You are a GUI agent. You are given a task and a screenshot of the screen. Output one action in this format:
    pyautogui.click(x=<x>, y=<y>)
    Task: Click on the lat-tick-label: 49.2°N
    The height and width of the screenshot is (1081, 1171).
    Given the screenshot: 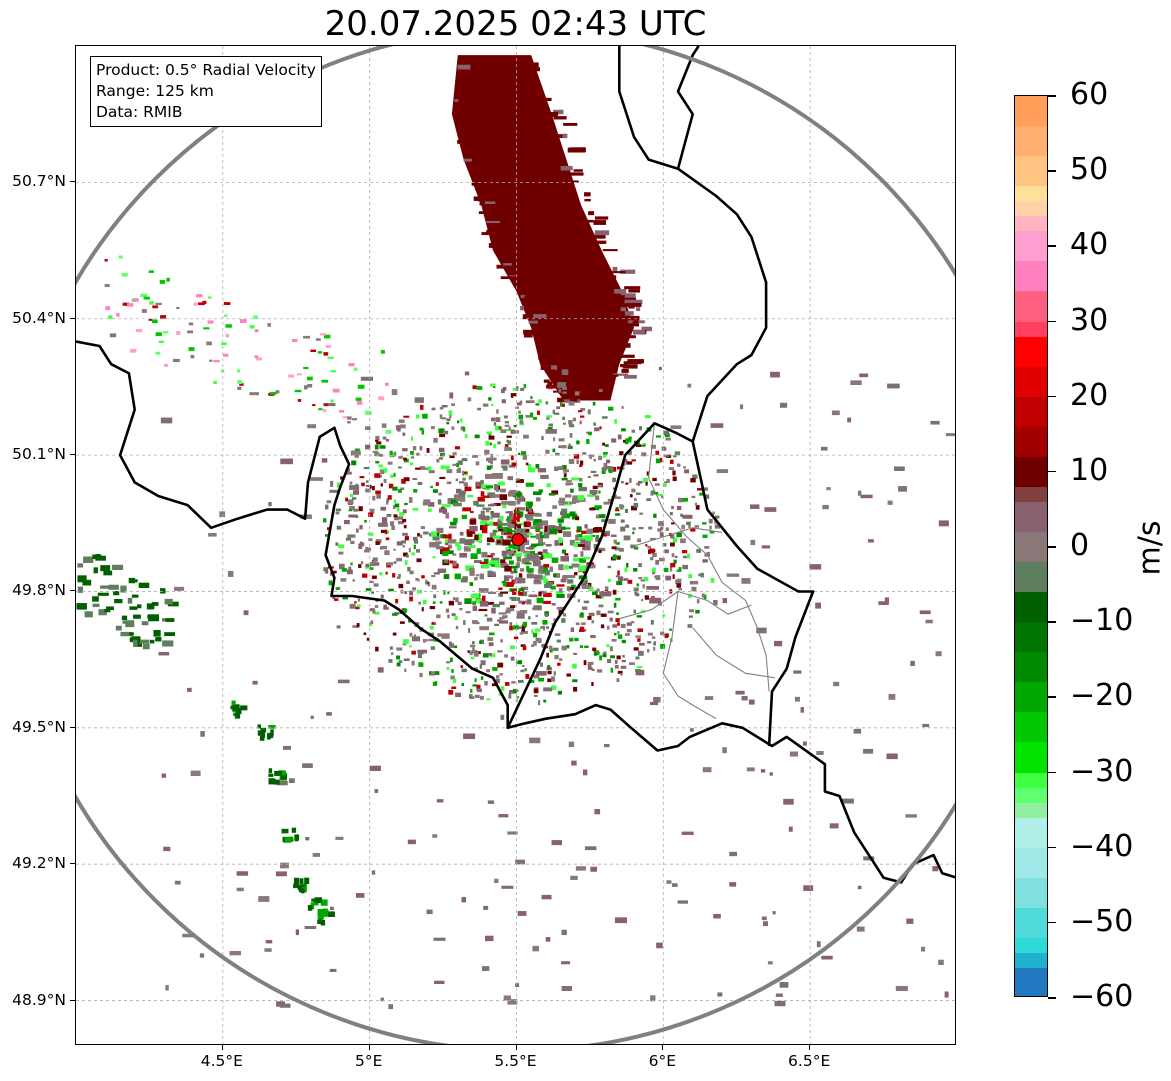 What is the action you would take?
    pyautogui.click(x=39, y=863)
    